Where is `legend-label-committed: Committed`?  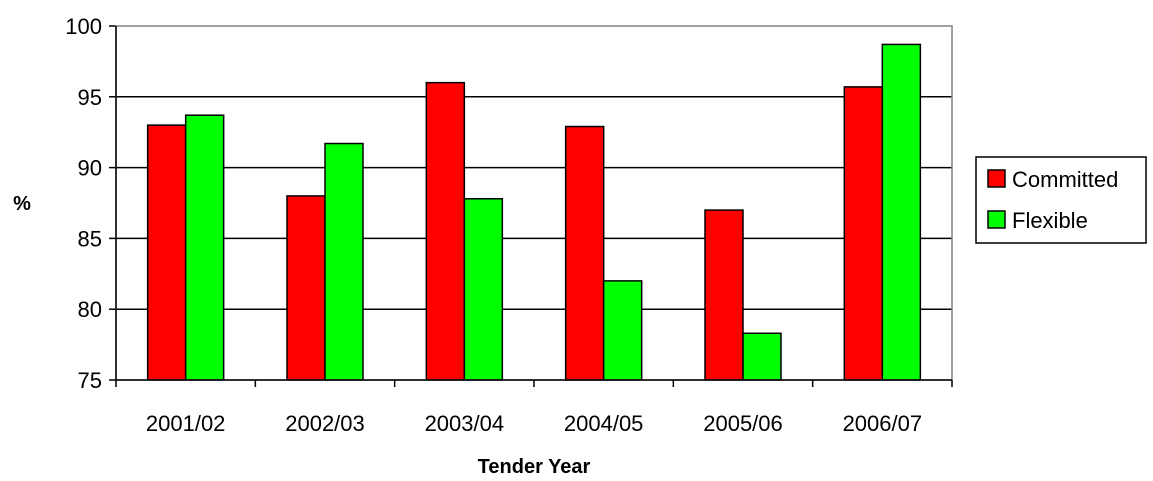 legend-label-committed: Committed is located at coordinates (1065, 179).